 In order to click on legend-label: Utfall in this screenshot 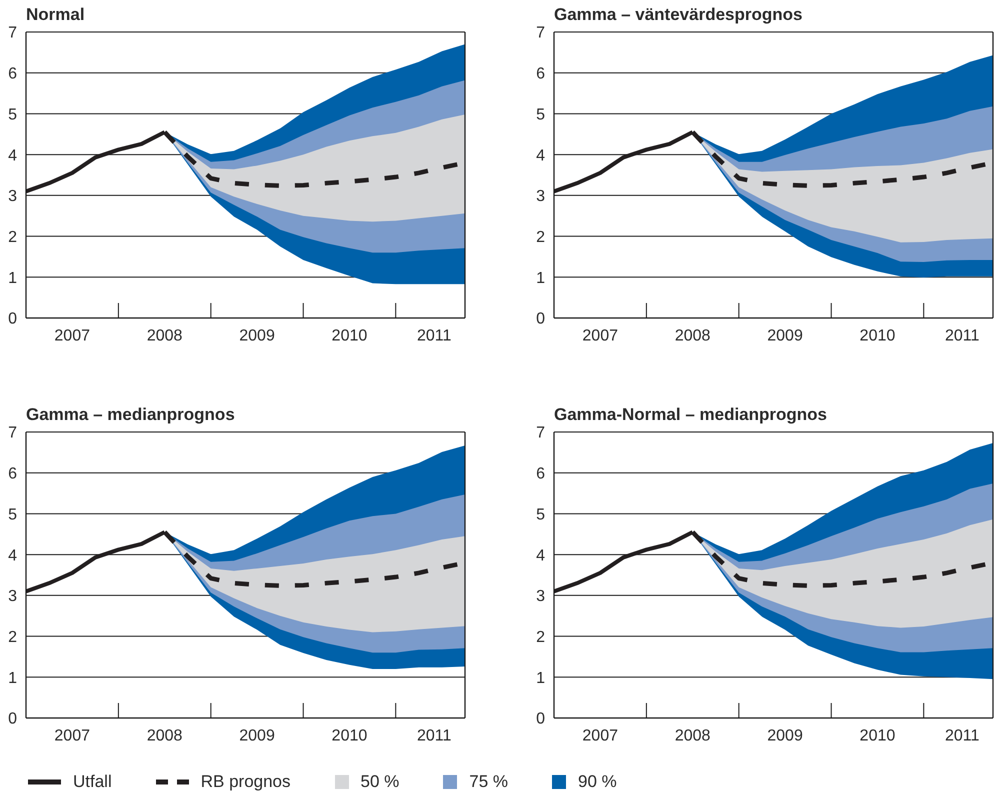, I will do `click(92, 782)`.